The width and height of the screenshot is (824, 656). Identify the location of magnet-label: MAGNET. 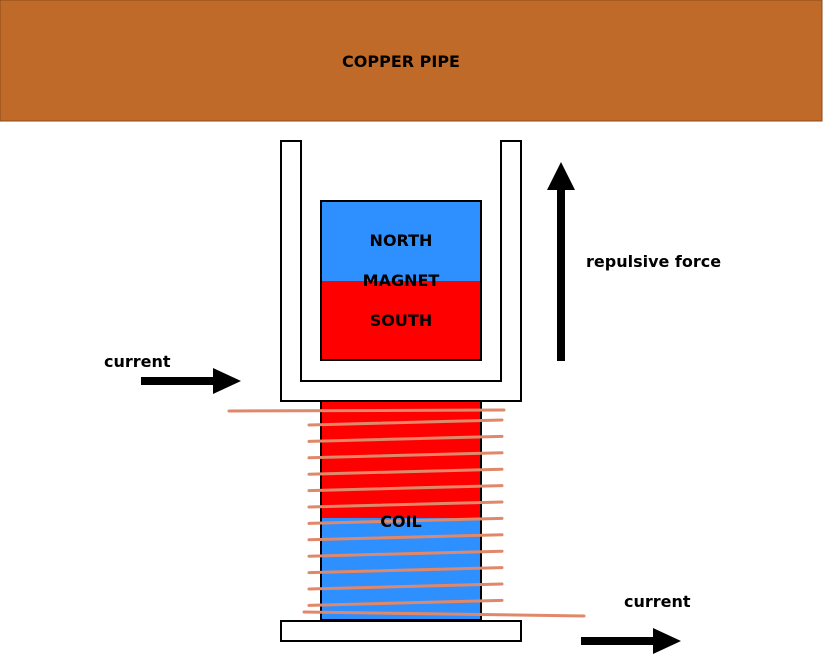
(401, 280).